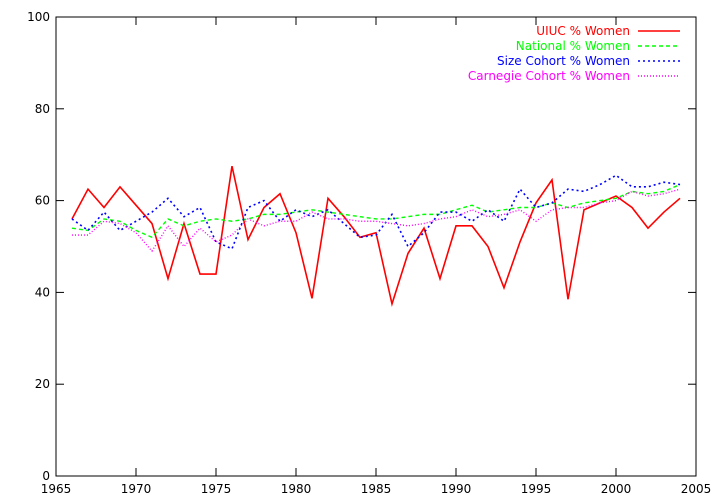  What do you see at coordinates (549, 76) in the screenshot?
I see `legend-entry-label: Carnegie Cohort % Women` at bounding box center [549, 76].